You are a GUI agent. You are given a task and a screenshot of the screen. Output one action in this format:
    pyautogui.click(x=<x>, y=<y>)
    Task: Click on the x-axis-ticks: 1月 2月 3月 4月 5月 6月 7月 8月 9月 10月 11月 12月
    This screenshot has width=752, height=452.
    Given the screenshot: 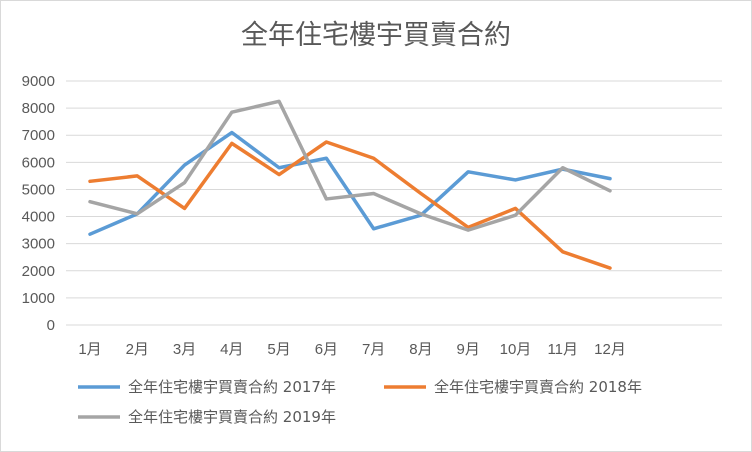 What is the action you would take?
    pyautogui.click(x=352, y=349)
    